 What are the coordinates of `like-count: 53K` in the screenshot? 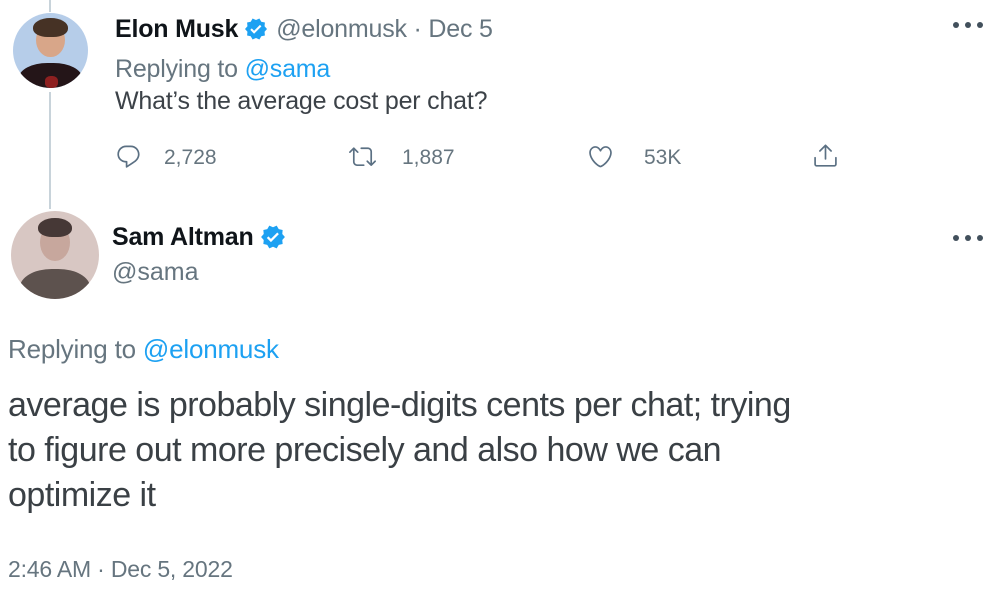 It's located at (663, 157).